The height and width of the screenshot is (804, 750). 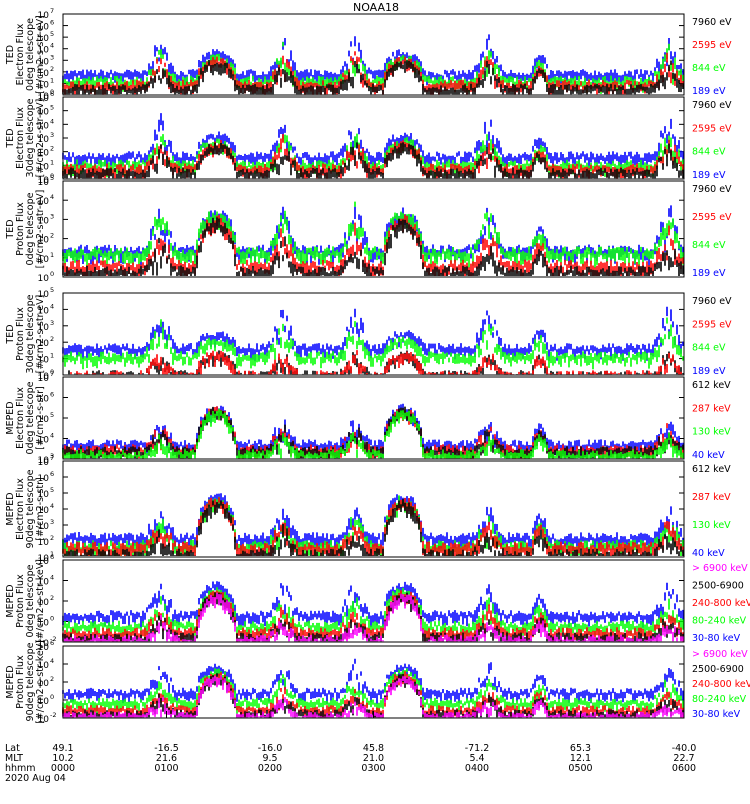 I want to click on legend-entry: 2500-6900, so click(x=718, y=669).